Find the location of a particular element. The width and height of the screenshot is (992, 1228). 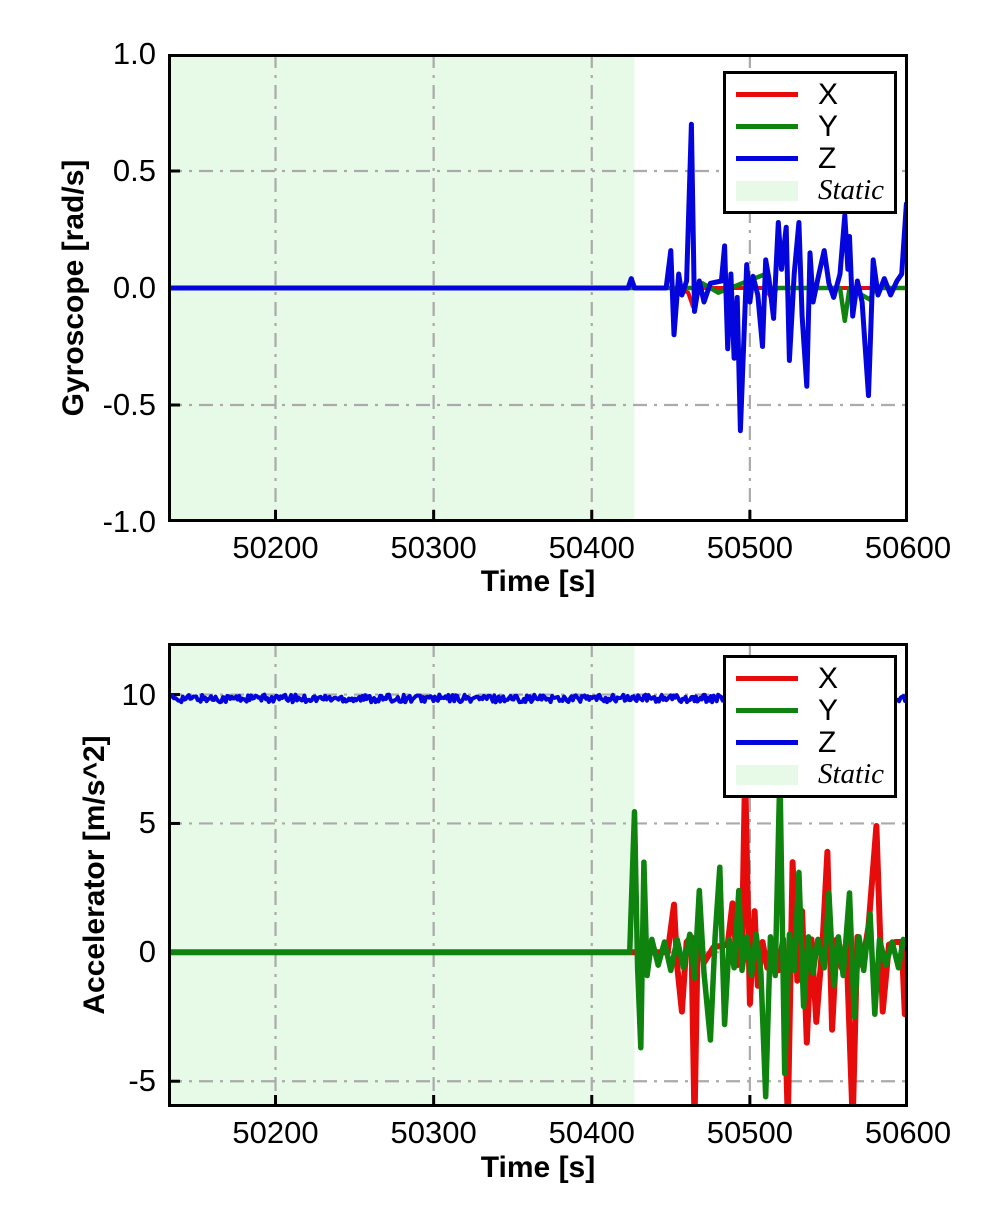

gyroscope-x-axis-label: Time [s] is located at coordinates (538, 581).